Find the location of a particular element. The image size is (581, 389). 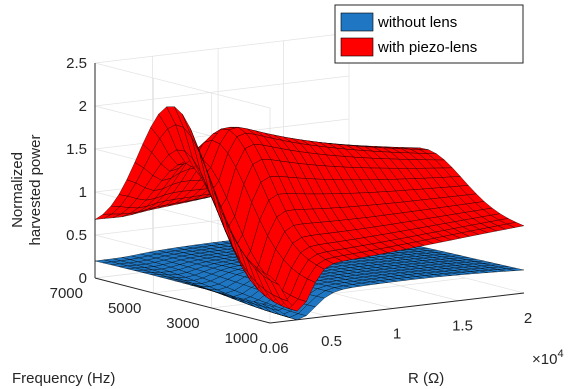

frequency-tick-labels: 1000 3000 5000 7000 is located at coordinates (154, 316).